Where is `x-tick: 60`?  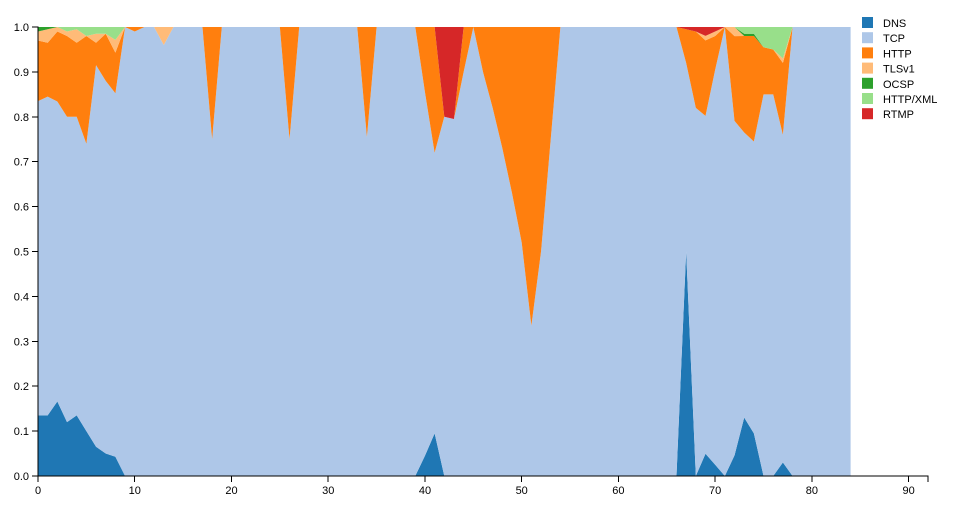 x-tick: 60 is located at coordinates (618, 486).